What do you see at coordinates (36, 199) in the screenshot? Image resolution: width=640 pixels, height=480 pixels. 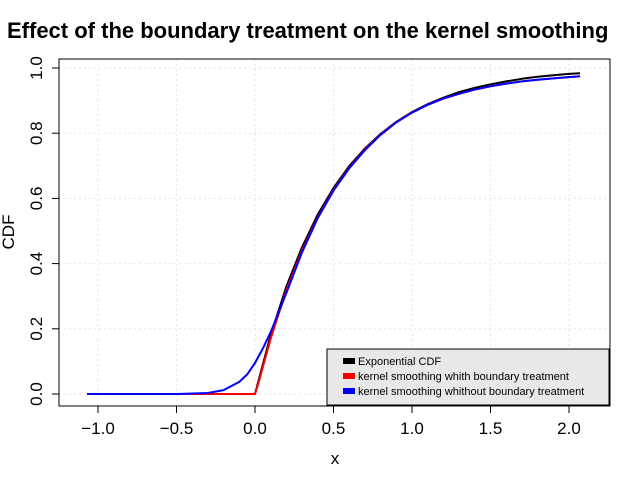 I see `y-tick-label: 0.6` at bounding box center [36, 199].